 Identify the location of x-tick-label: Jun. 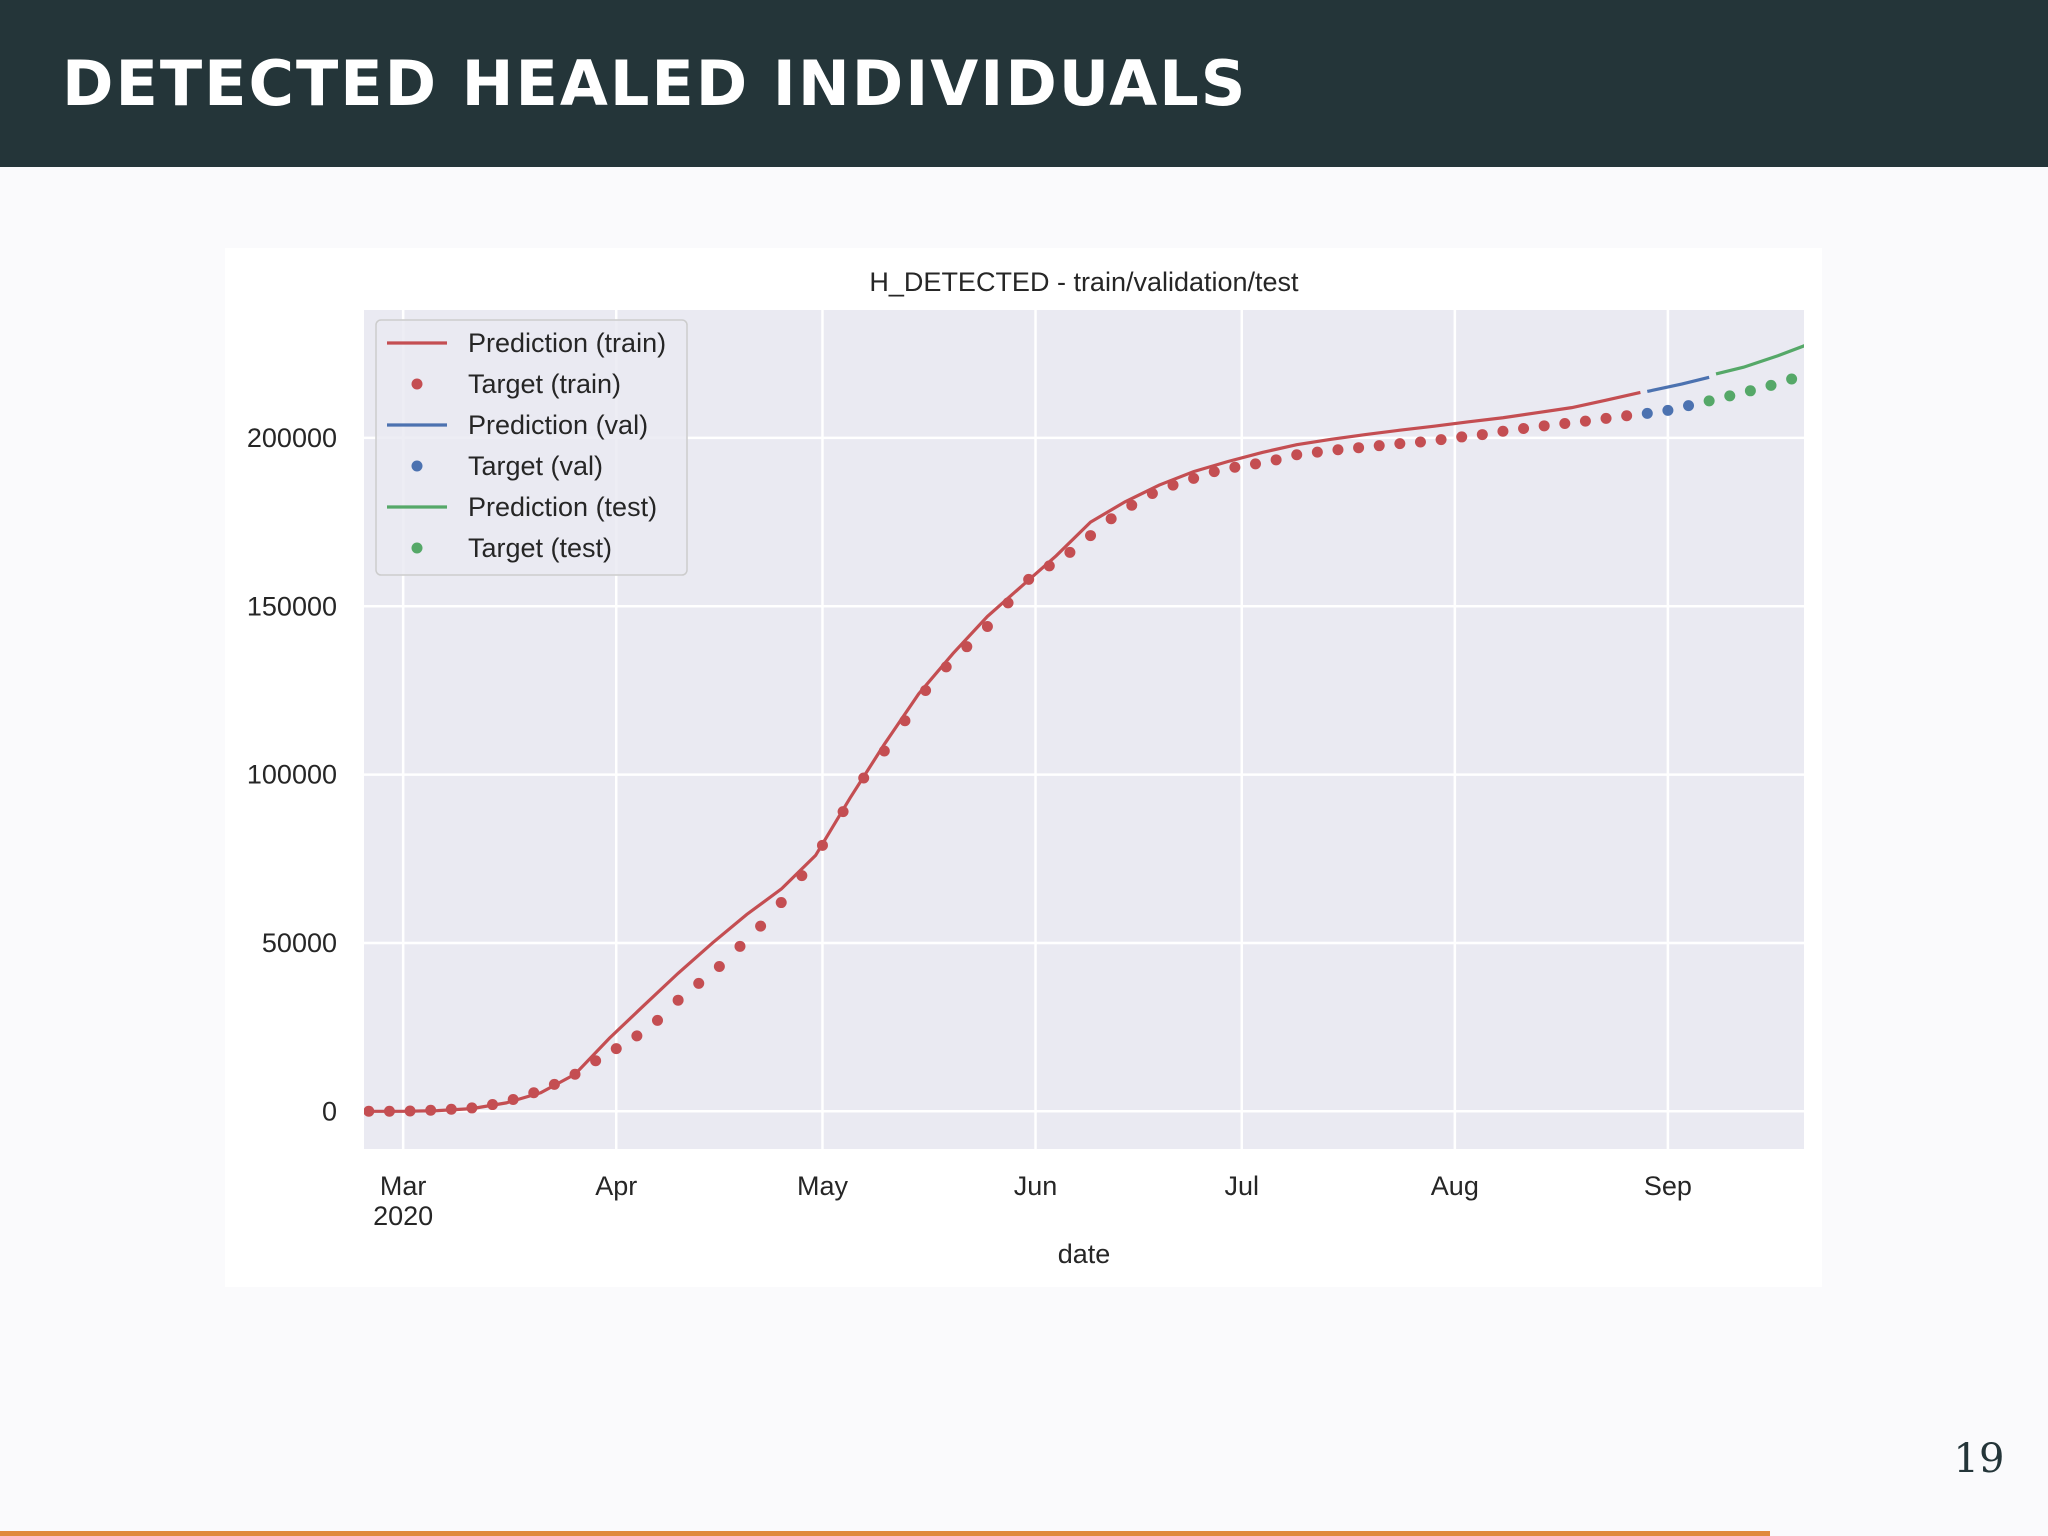
(1036, 1186).